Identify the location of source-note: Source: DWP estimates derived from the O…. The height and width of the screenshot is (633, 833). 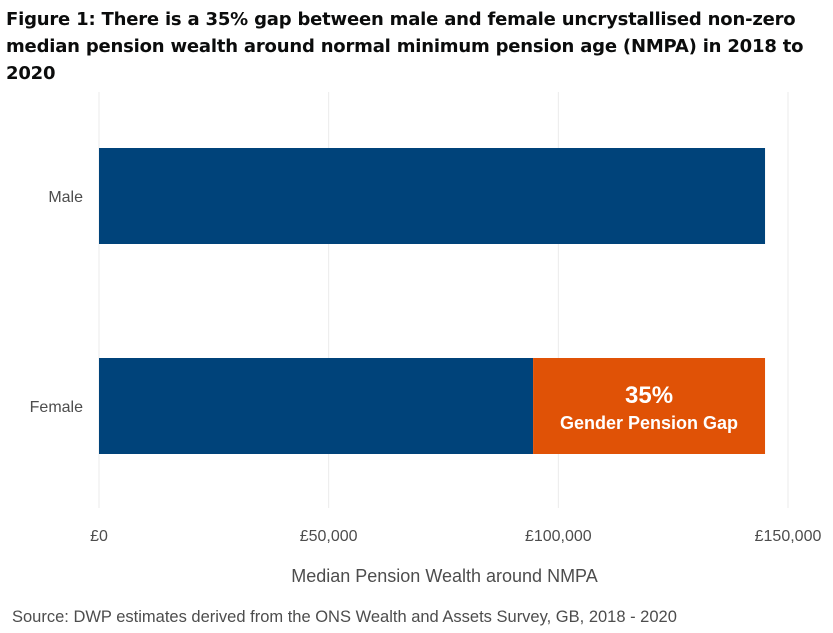
(344, 617).